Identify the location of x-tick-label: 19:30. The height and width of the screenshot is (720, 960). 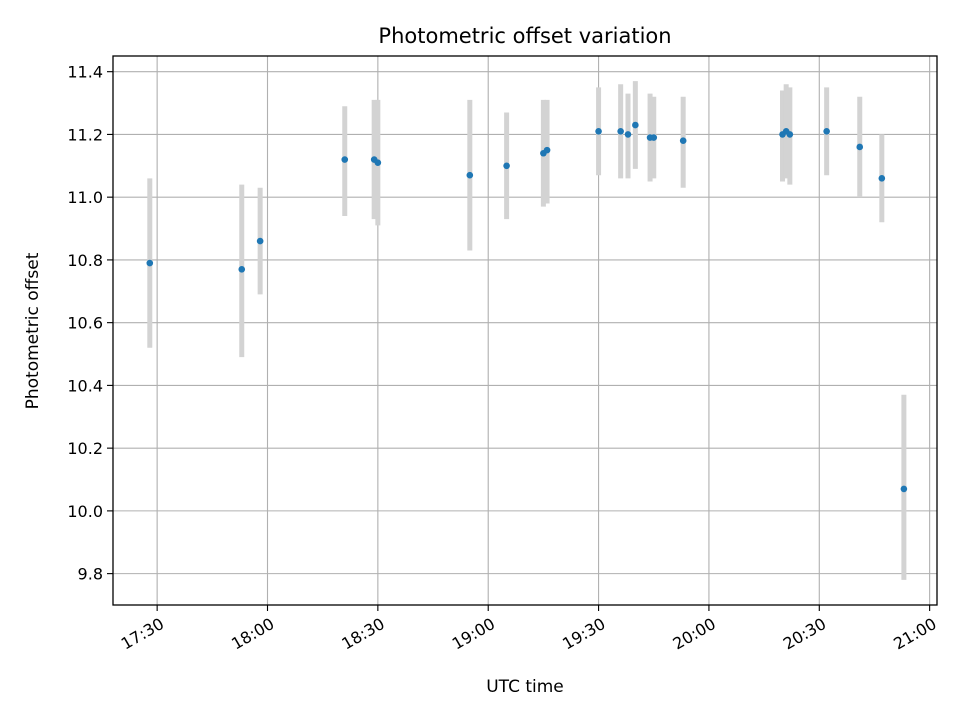
(583, 634).